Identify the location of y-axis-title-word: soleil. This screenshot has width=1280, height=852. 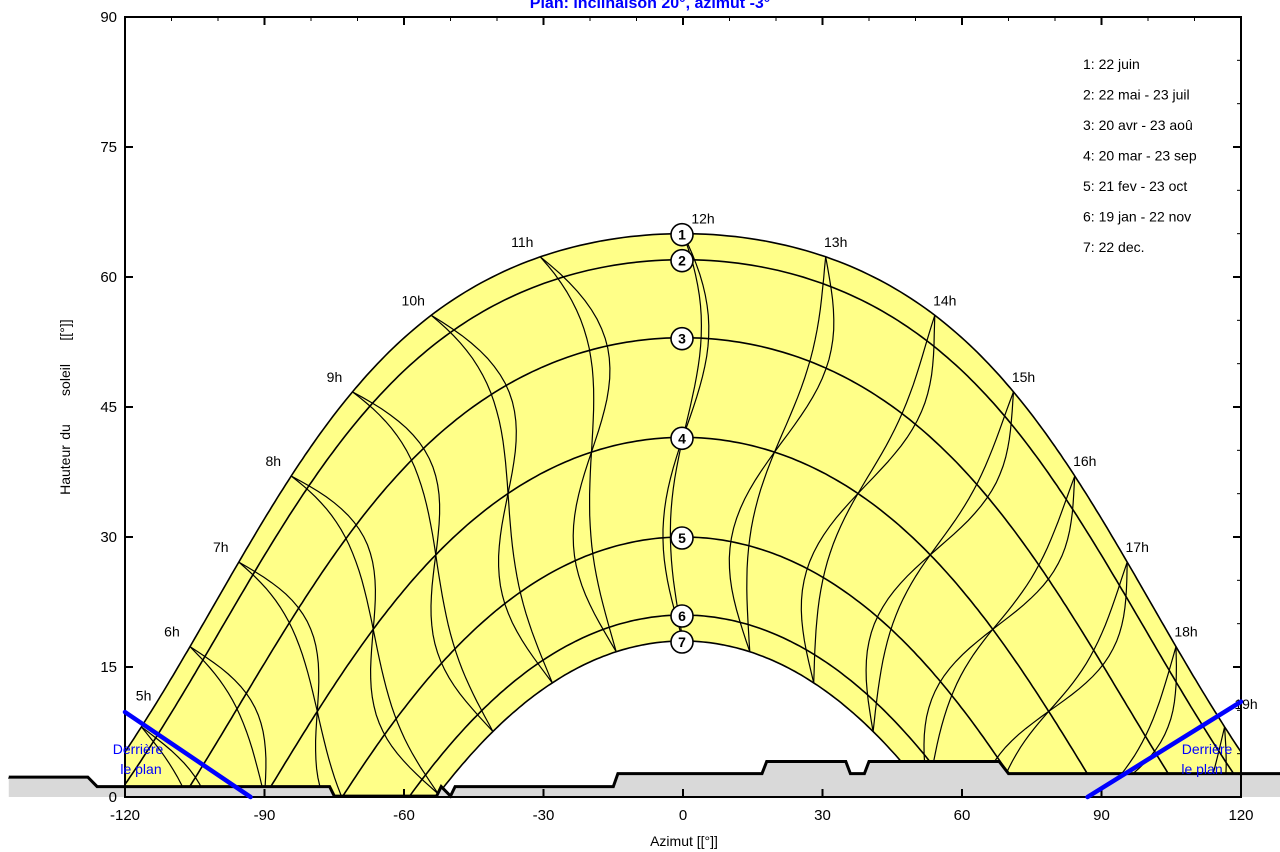
(65, 380).